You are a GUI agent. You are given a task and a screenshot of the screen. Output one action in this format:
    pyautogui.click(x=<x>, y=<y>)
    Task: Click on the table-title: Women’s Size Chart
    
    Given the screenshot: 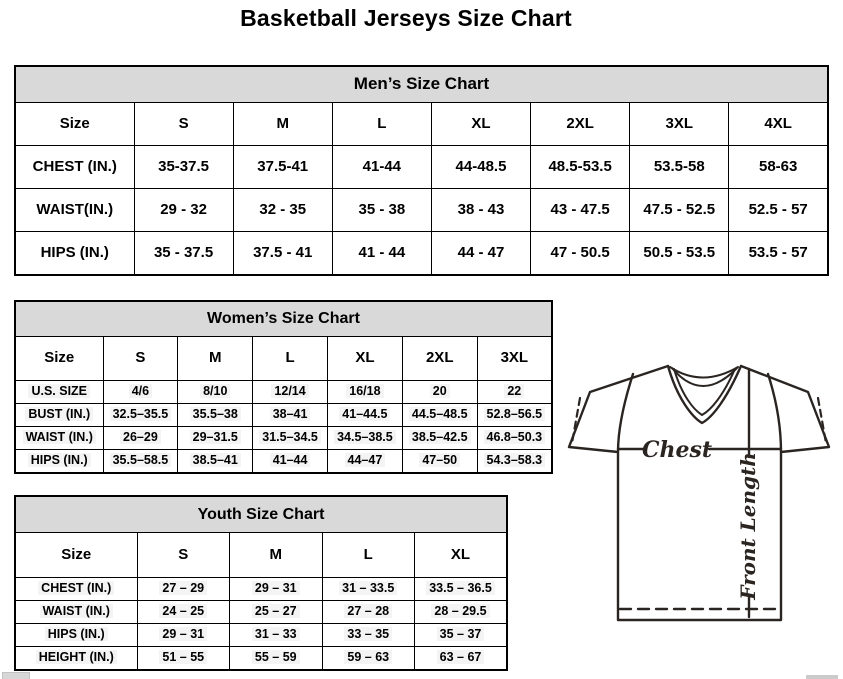 What is the action you would take?
    pyautogui.click(x=283, y=318)
    